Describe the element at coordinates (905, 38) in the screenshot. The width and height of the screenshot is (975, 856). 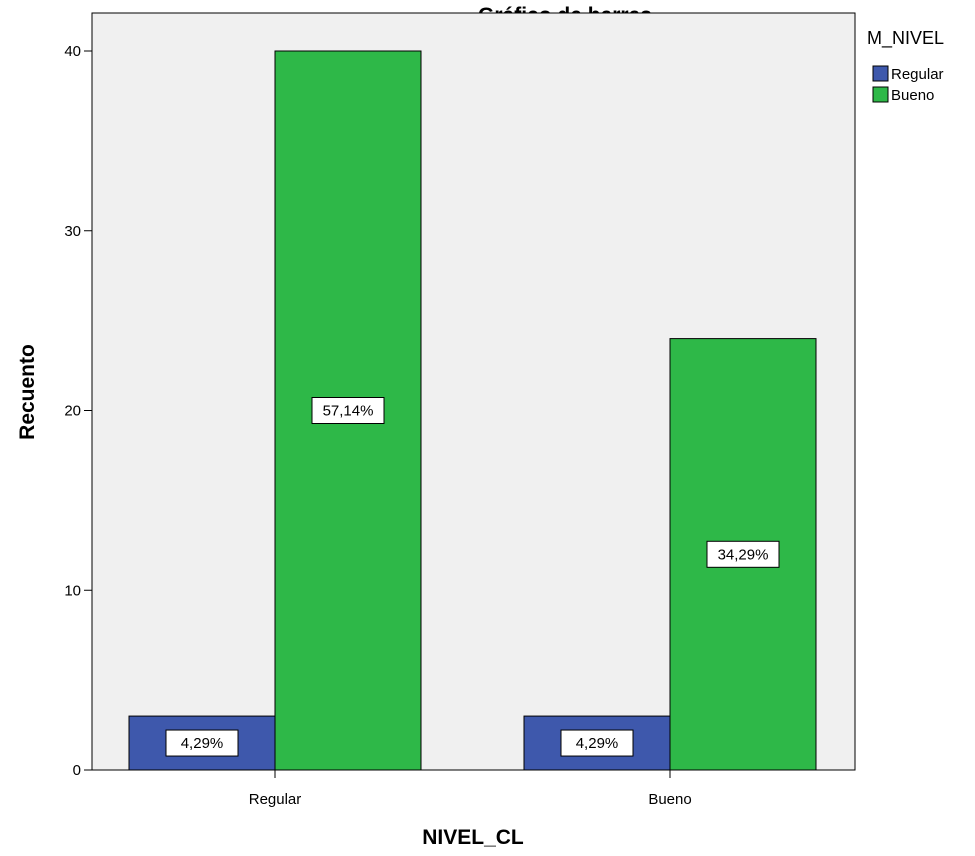
I see `legend-title: M_NIVEL` at that location.